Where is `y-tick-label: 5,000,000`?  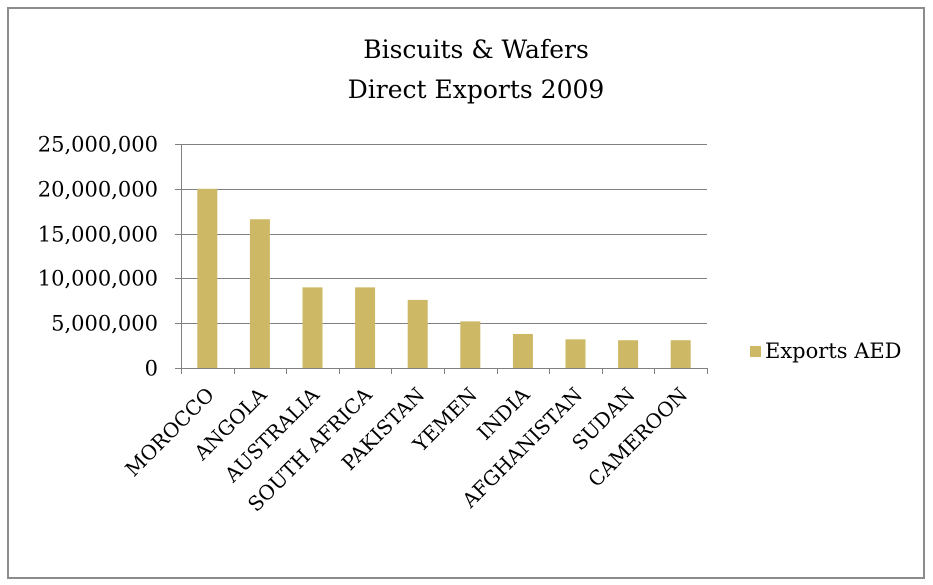
y-tick-label: 5,000,000 is located at coordinates (104, 324).